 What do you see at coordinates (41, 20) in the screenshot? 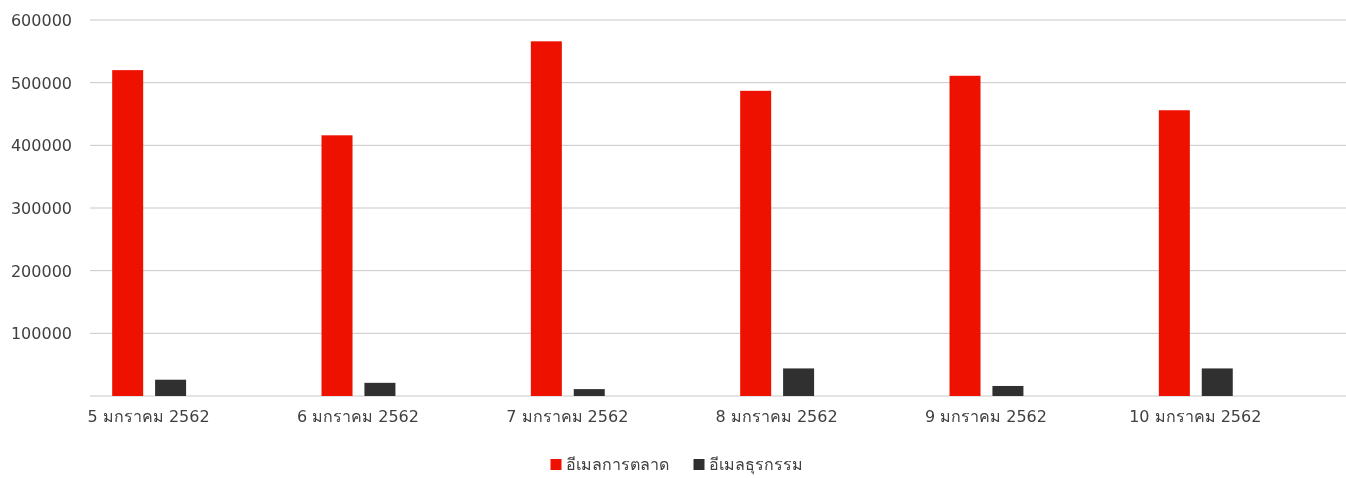
I see `y-tick-label: 600000` at bounding box center [41, 20].